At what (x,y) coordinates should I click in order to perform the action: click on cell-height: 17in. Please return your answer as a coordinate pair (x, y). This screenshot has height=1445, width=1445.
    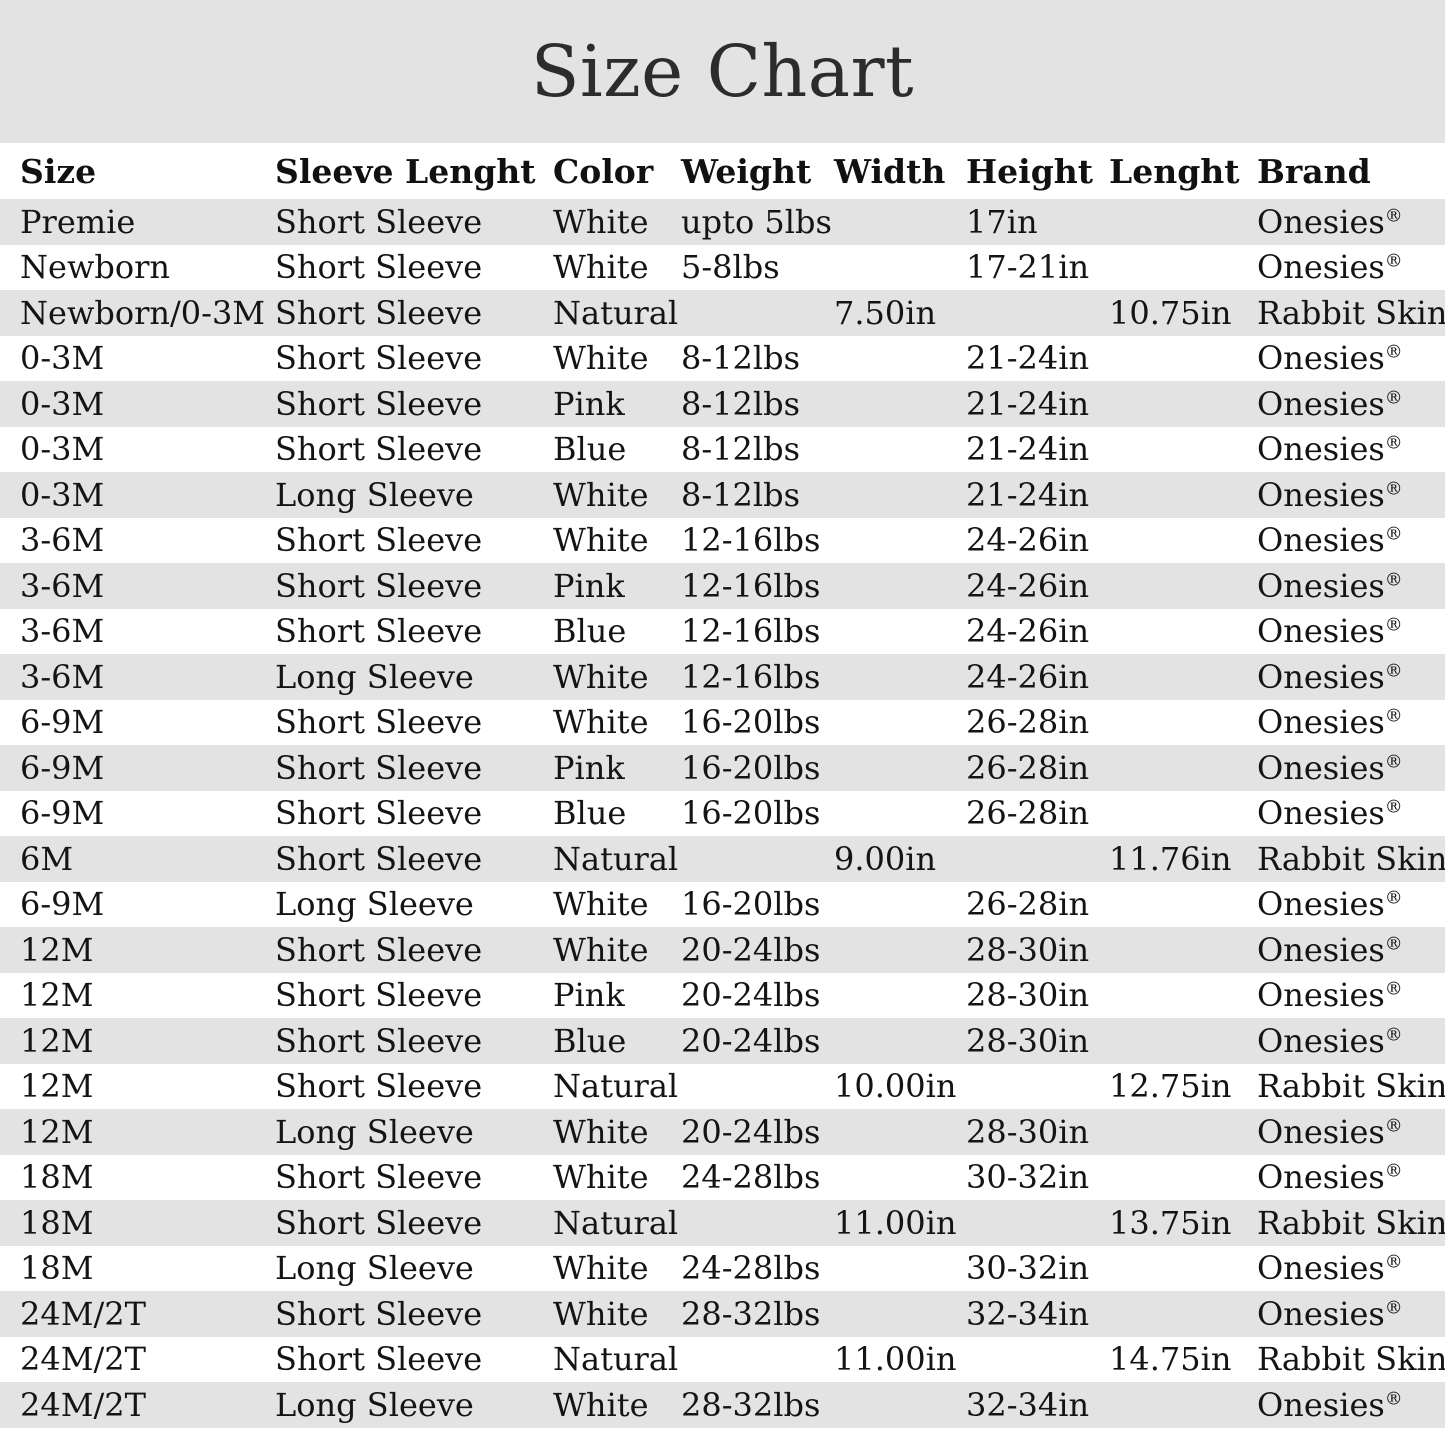
    Looking at the image, I should click on (1017, 222).